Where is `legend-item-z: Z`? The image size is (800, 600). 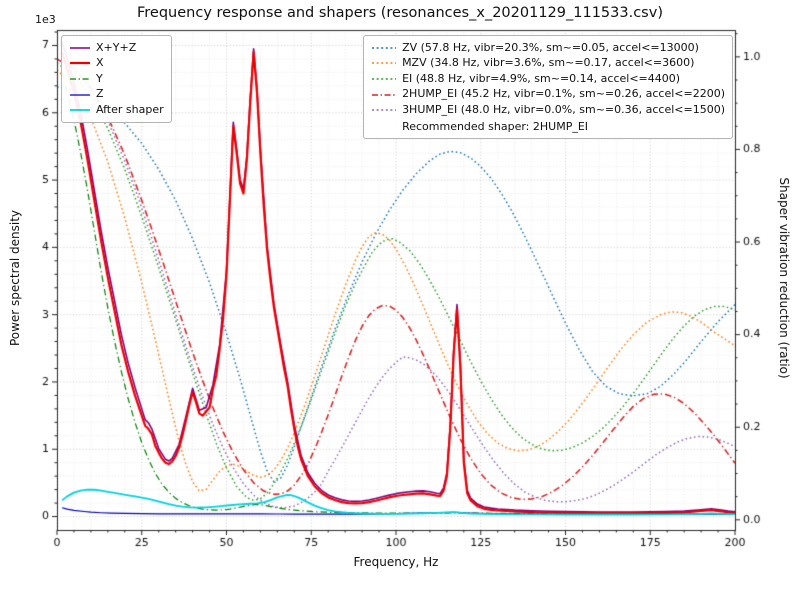 legend-item-z: Z is located at coordinates (116, 95).